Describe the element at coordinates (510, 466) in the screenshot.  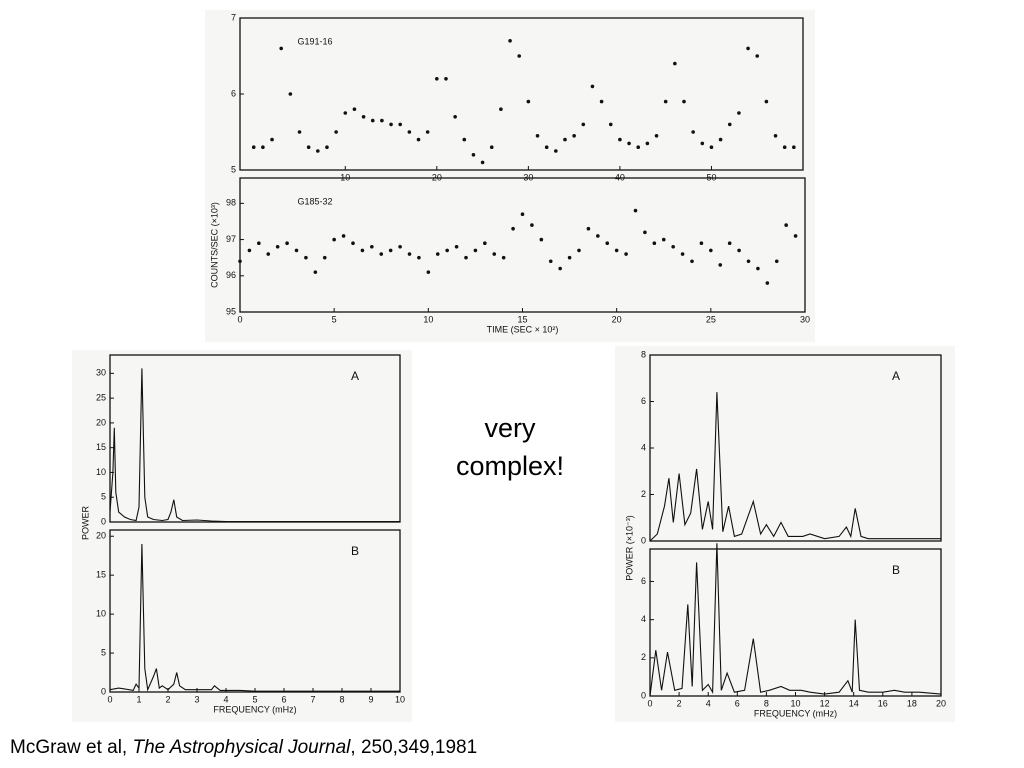
I see `annotation: complex!` at that location.